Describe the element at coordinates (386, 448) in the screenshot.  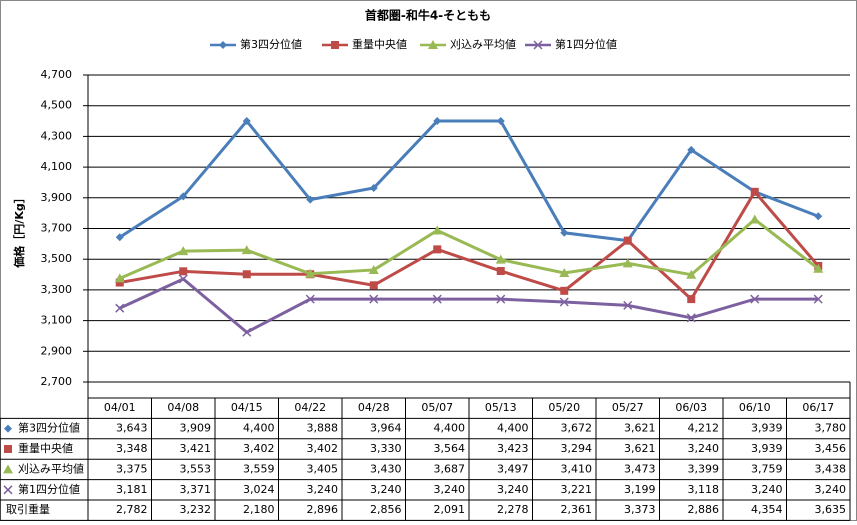
I see `table-cell: 3,330` at that location.